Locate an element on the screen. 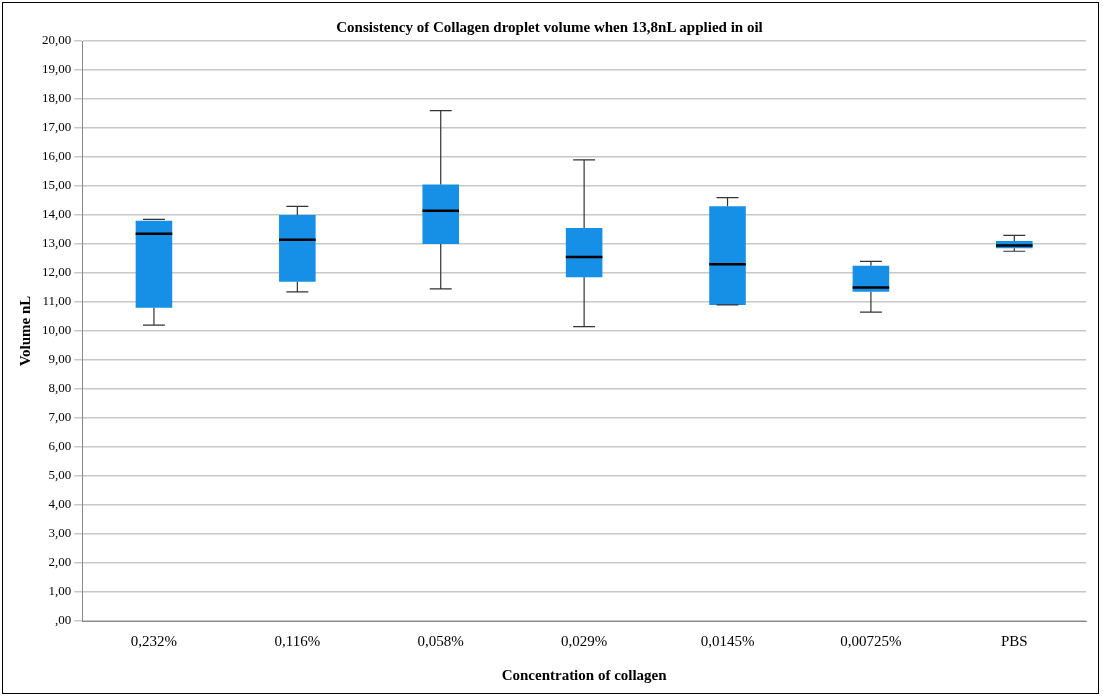  y-tick-label: 7,00 is located at coordinates (60, 417).